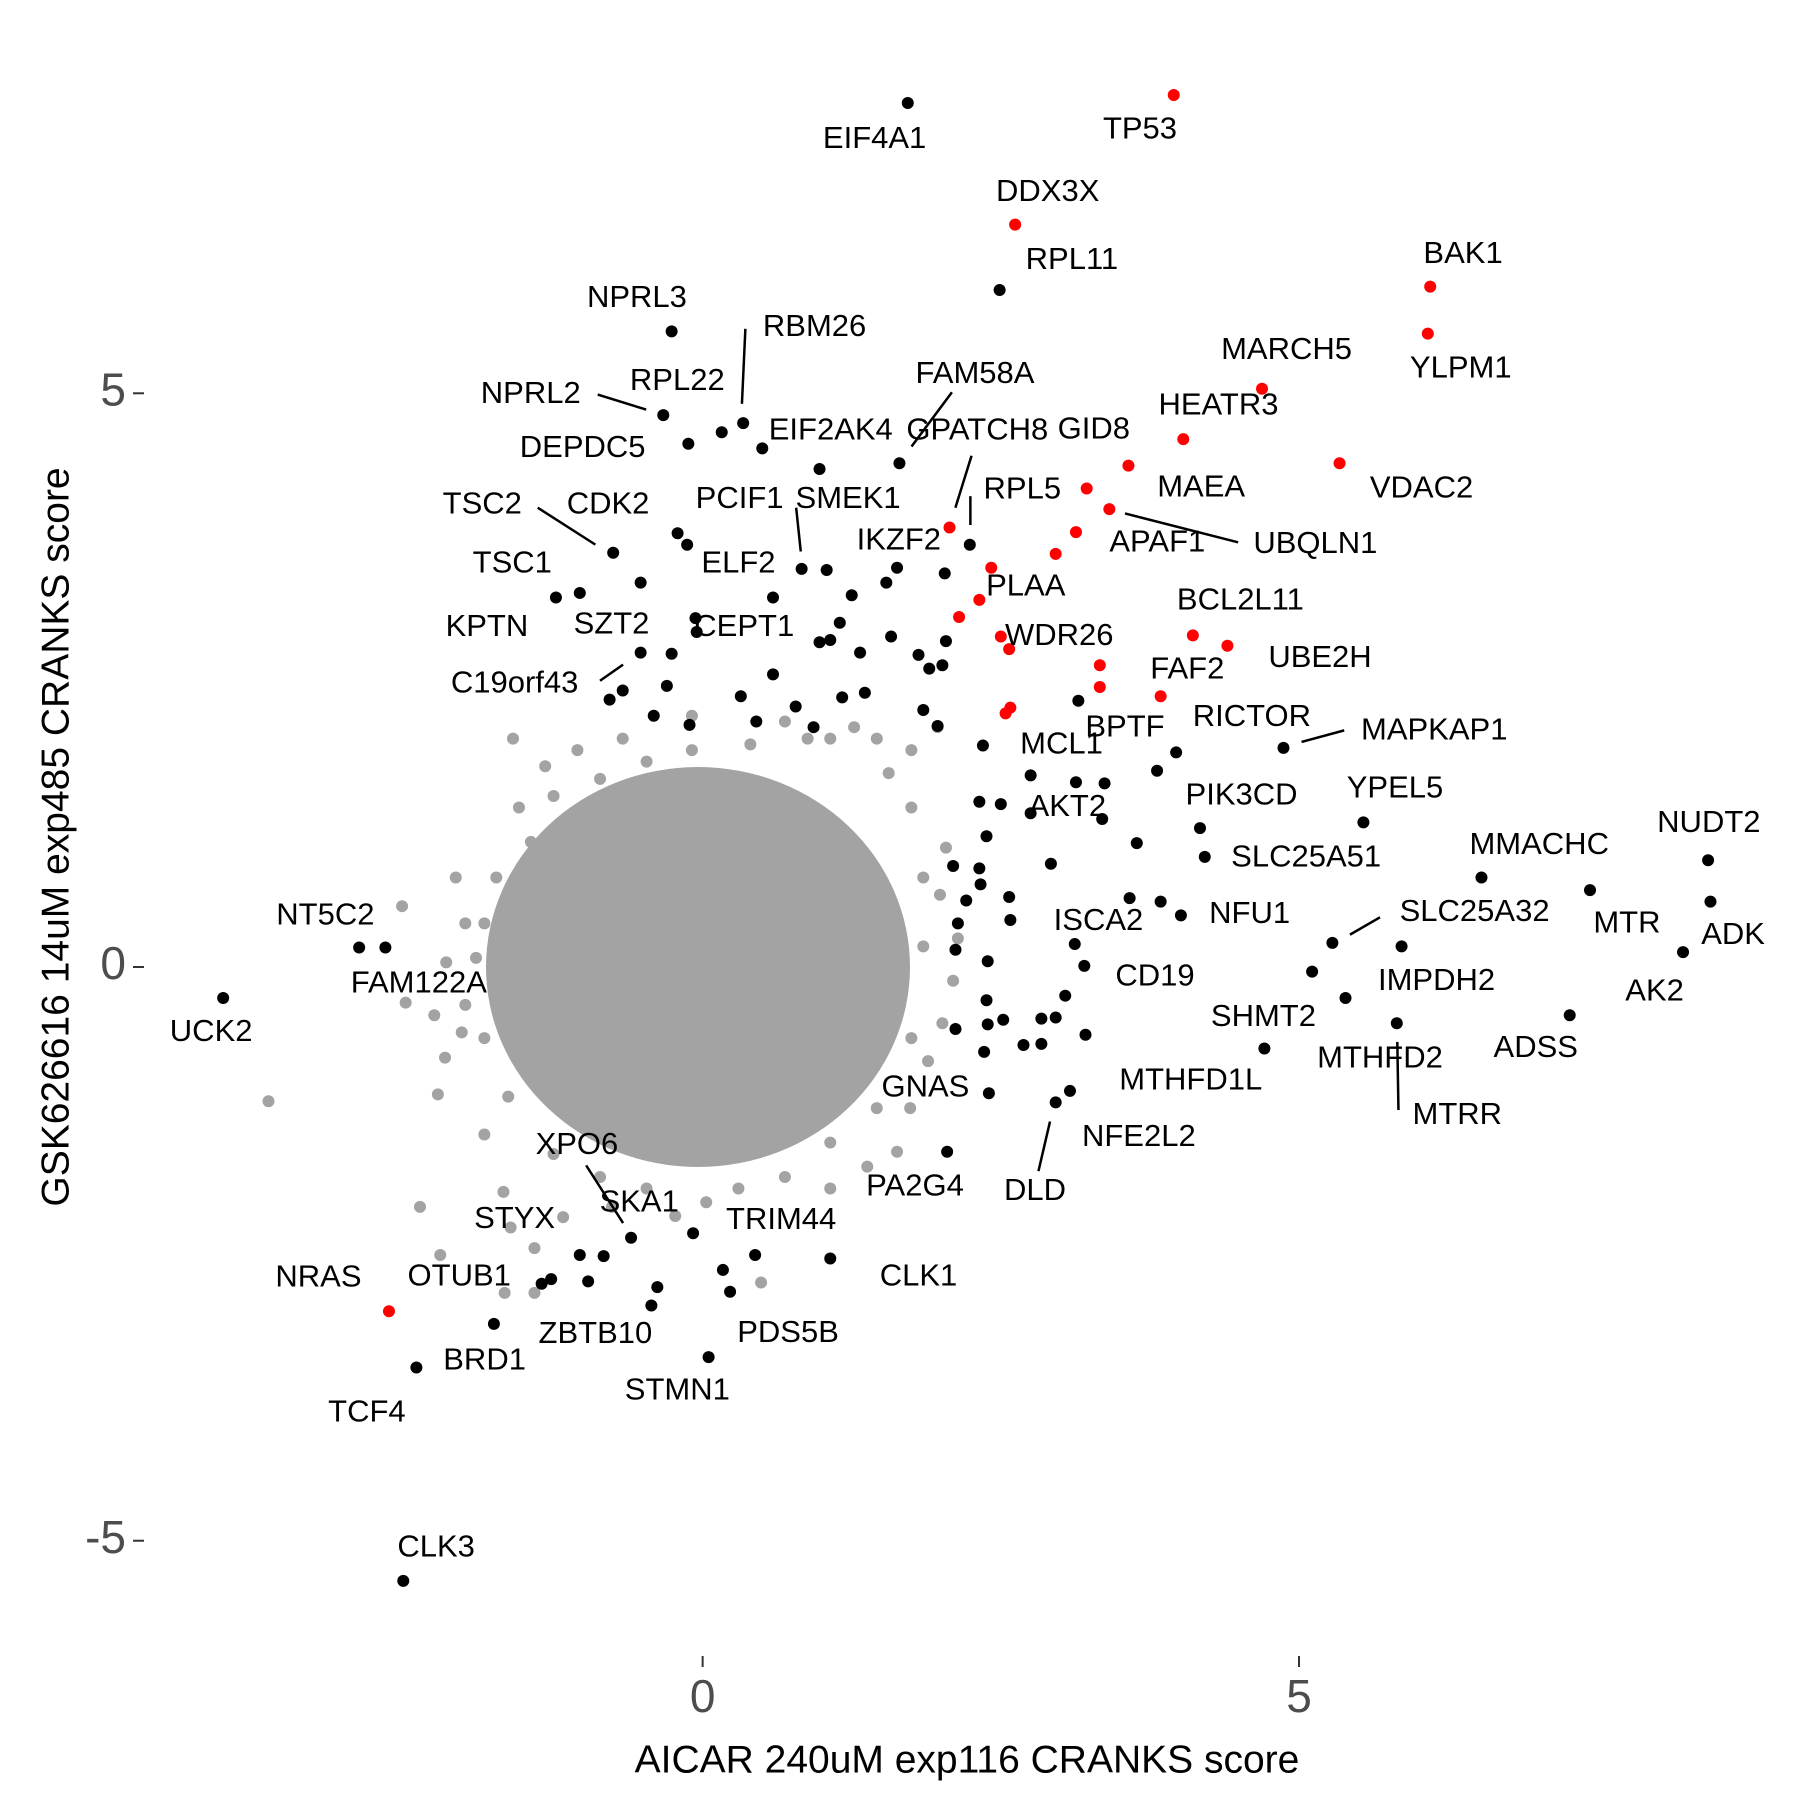 Image resolution: width=1800 pixels, height=1800 pixels. Describe the element at coordinates (925, 1085) in the screenshot. I see `point-label: GNAS` at that location.